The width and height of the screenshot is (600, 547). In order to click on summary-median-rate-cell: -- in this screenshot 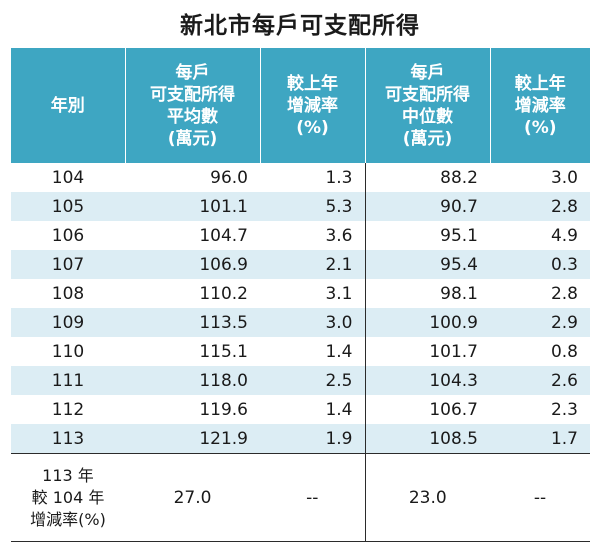, I will do `click(540, 497)`.